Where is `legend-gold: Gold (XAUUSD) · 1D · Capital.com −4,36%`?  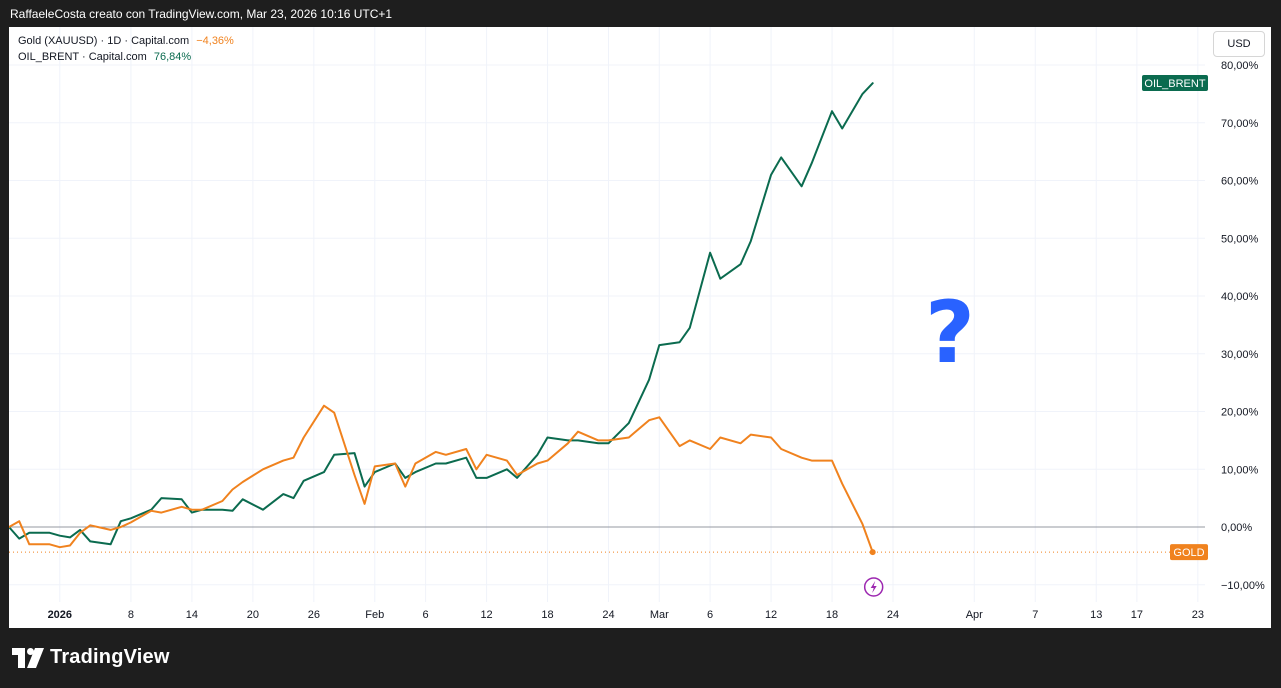
legend-gold: Gold (XAUUSD) · 1D · Capital.com −4,36% is located at coordinates (126, 41).